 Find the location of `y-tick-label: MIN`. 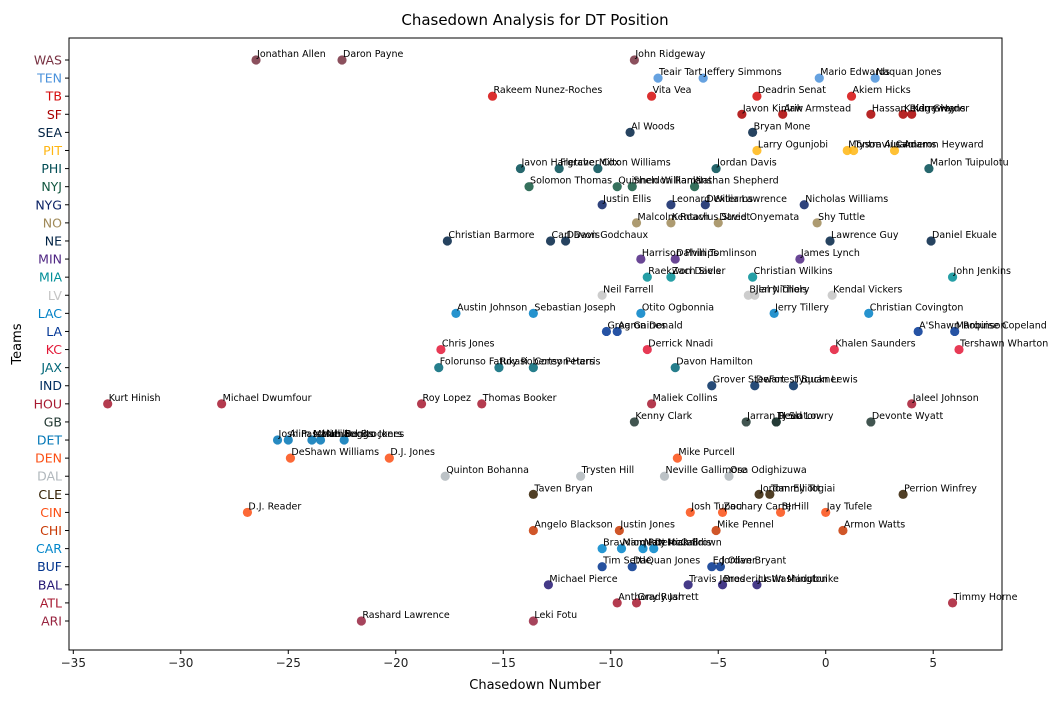

y-tick-label: MIN is located at coordinates (50, 259).